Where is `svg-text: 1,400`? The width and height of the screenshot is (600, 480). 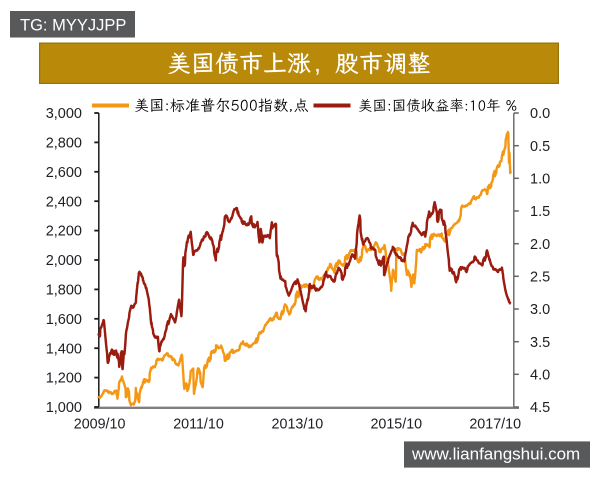
svg-text: 1,400 is located at coordinates (64, 349).